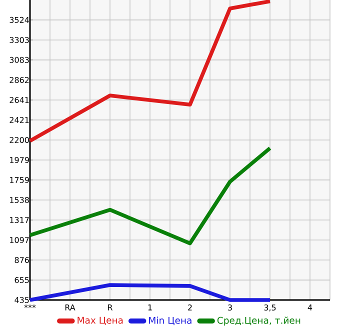 The height and width of the screenshot is (335, 345). Describe the element at coordinates (170, 321) in the screenshot. I see `legend-label: Min Цена` at that location.